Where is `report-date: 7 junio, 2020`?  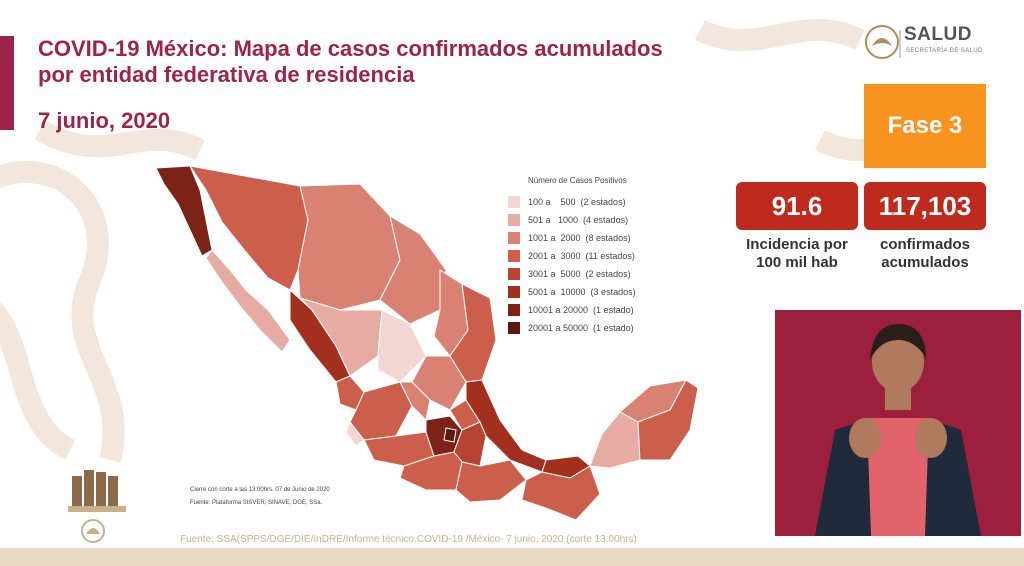
report-date: 7 junio, 2020 is located at coordinates (104, 120).